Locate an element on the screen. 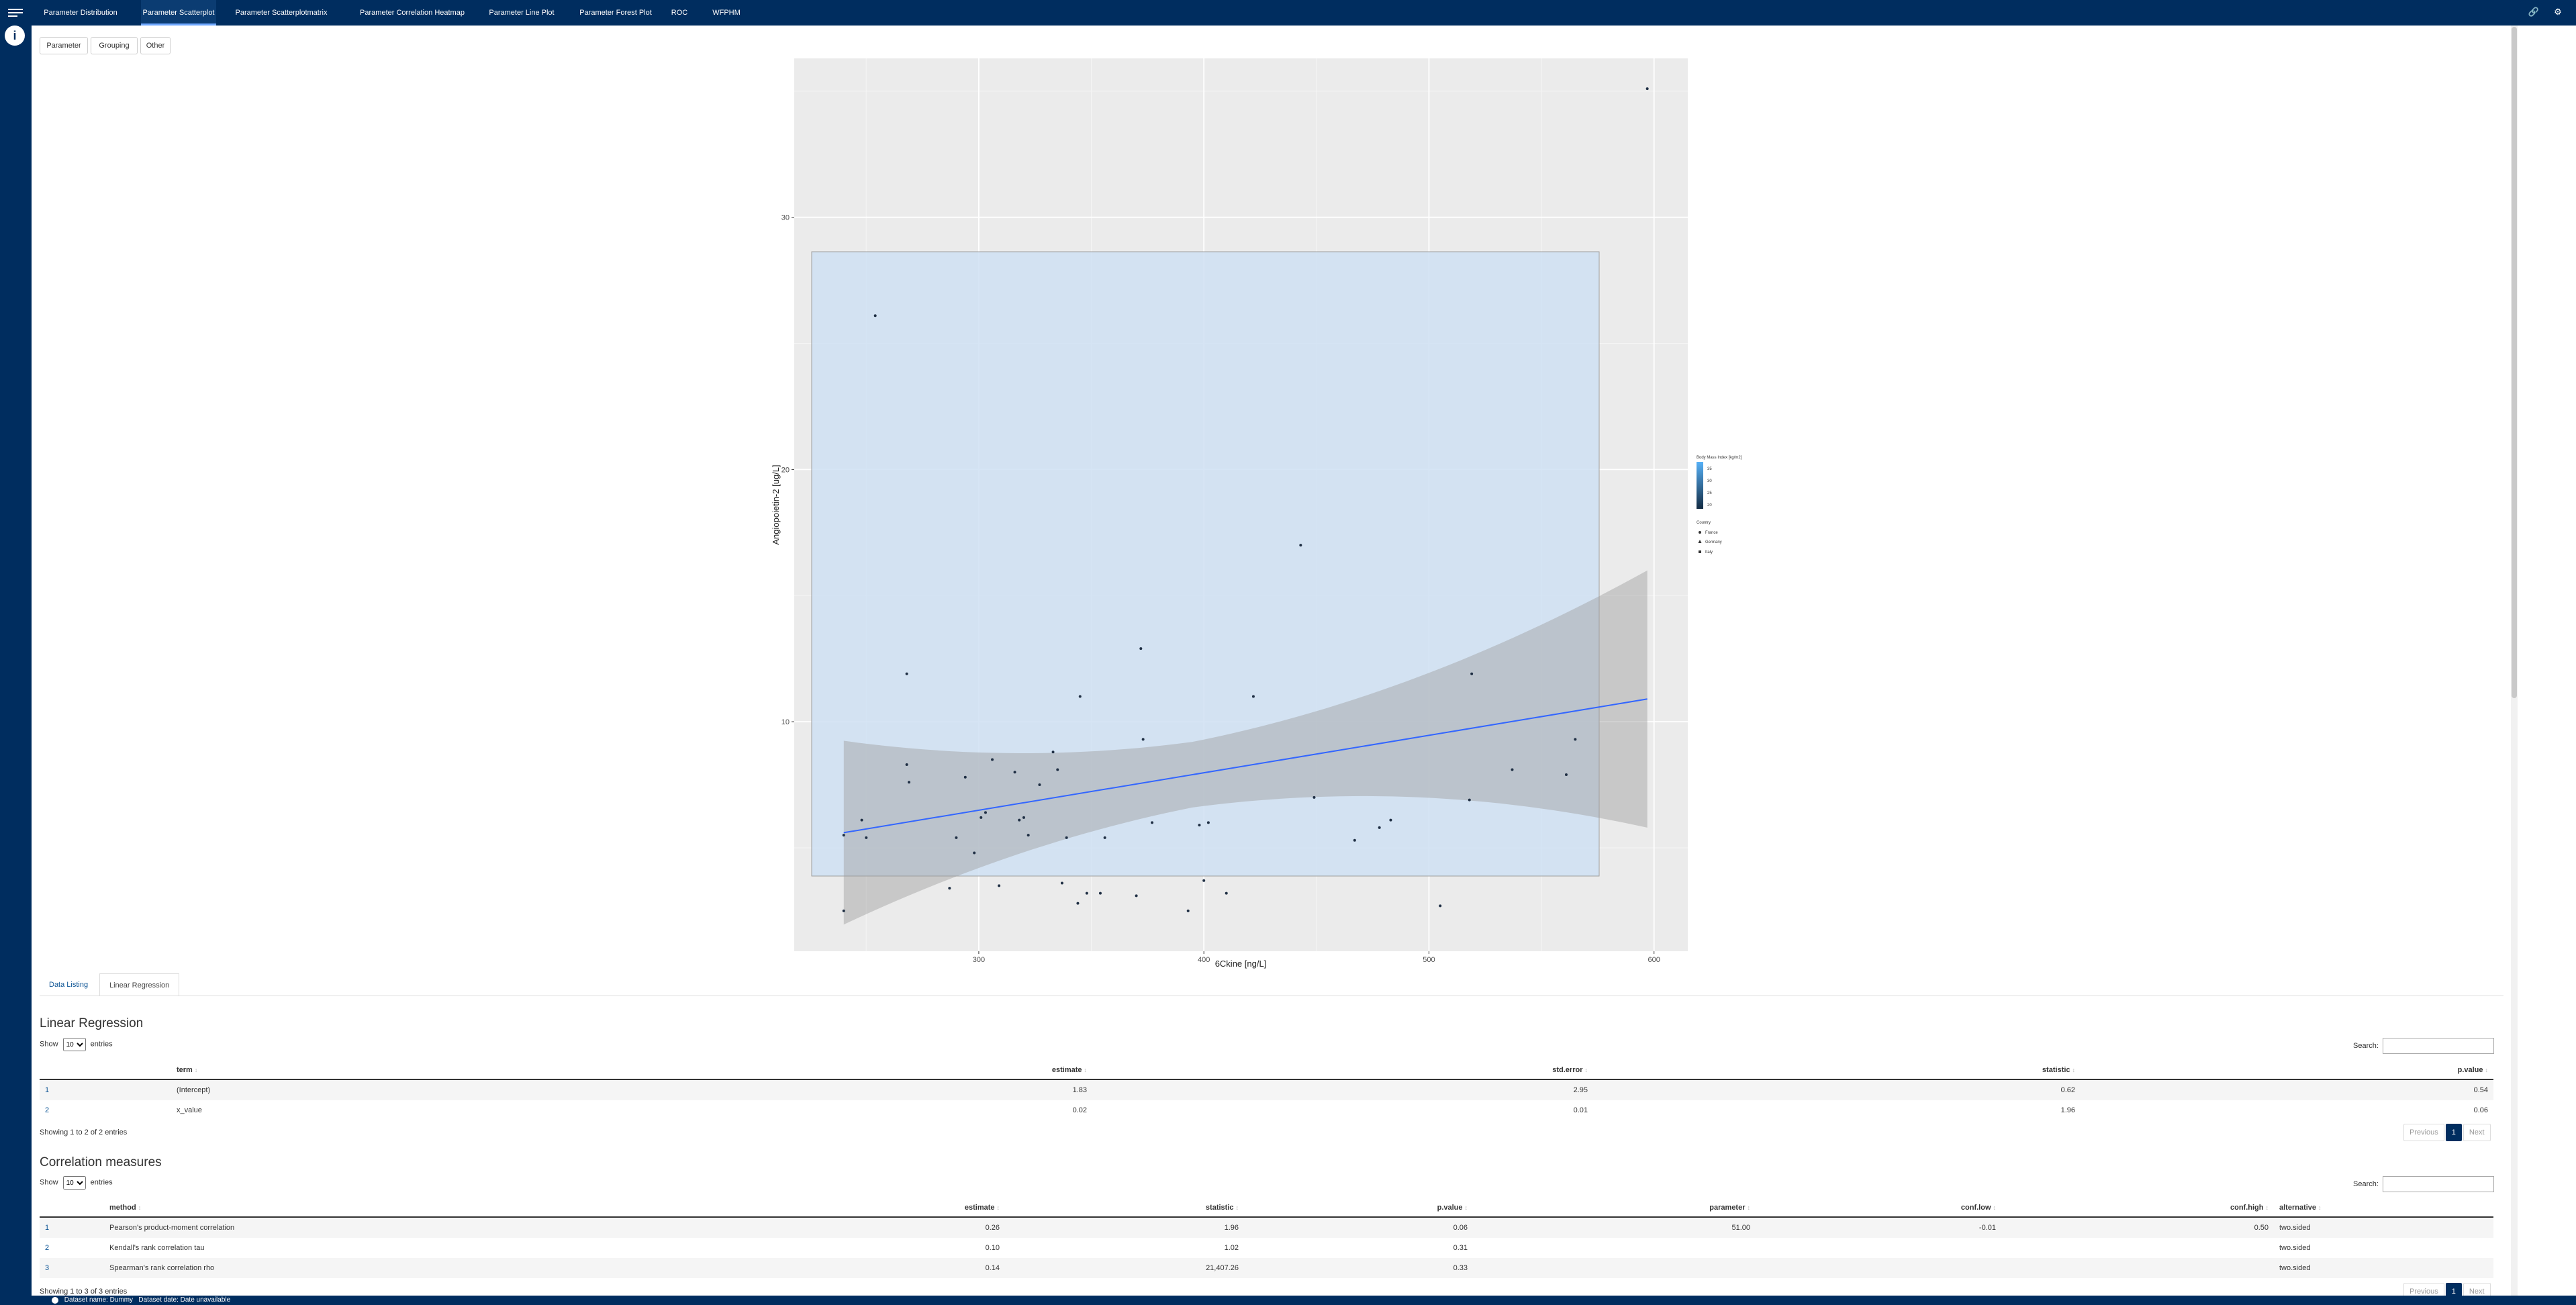  corr-page-size-select: 10 is located at coordinates (74, 1183).